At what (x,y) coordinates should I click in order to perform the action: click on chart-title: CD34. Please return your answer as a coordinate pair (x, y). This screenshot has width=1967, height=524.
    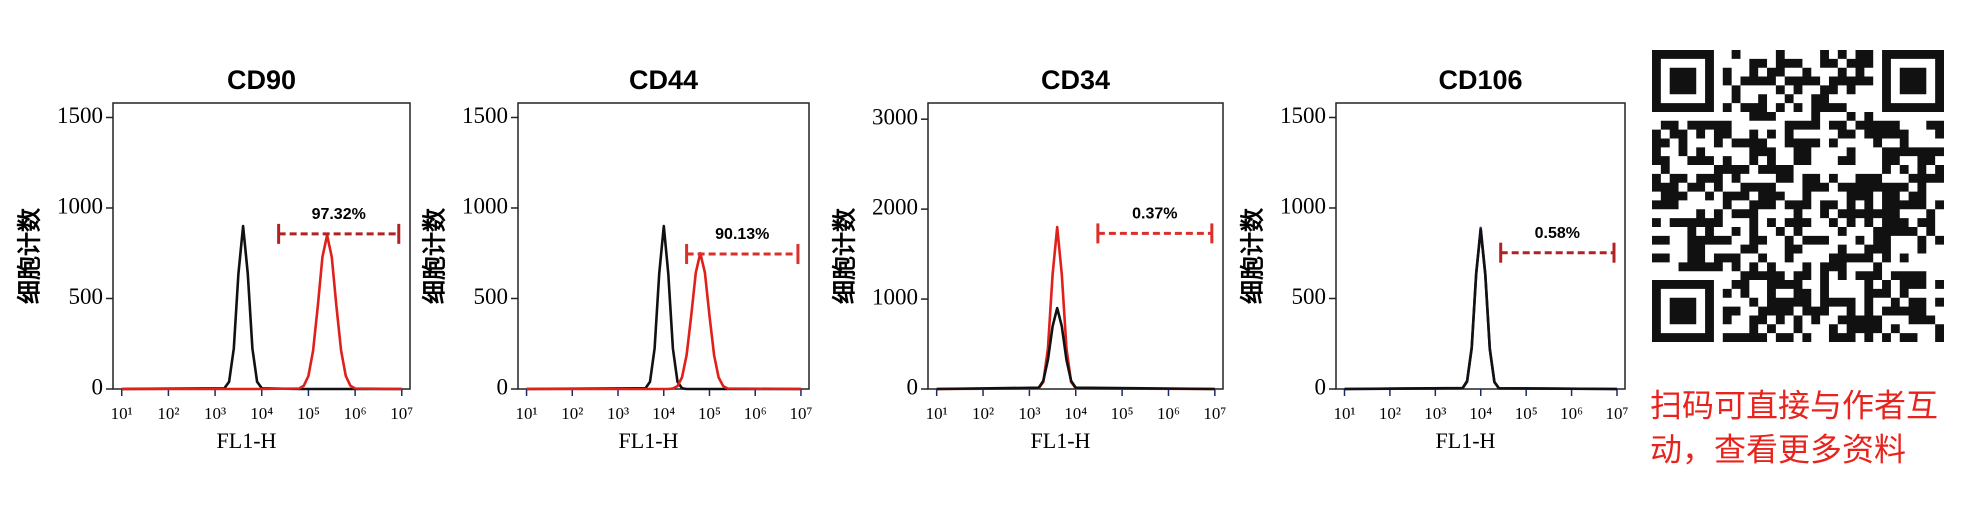
    Looking at the image, I should click on (1075, 80).